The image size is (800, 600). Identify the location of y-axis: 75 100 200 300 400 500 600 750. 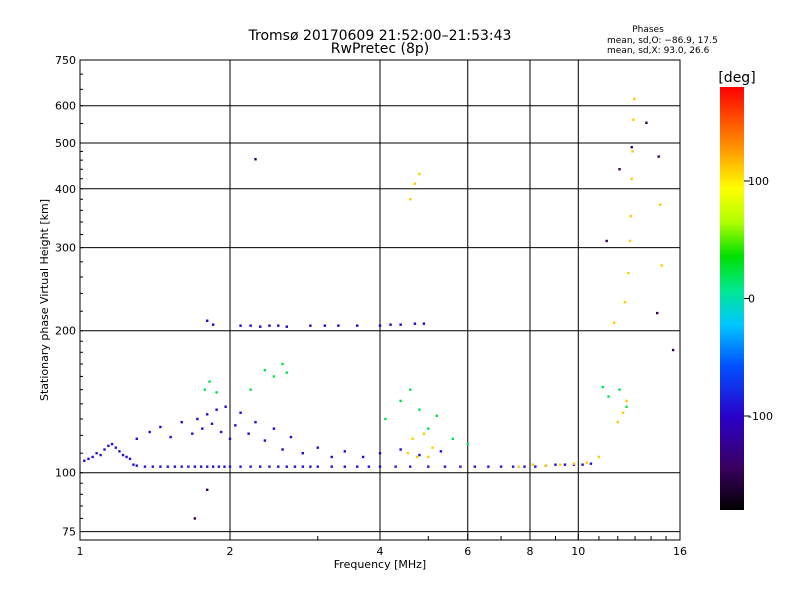
(69, 296).